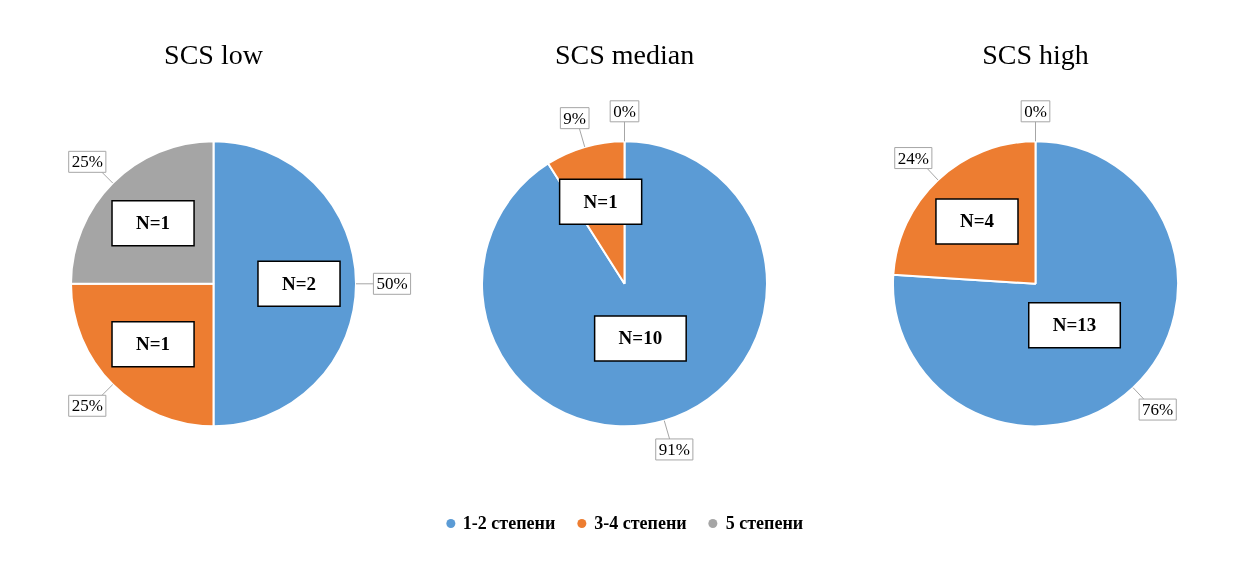 The image size is (1251, 570). Describe the element at coordinates (977, 221) in the screenshot. I see `text: N=4` at that location.